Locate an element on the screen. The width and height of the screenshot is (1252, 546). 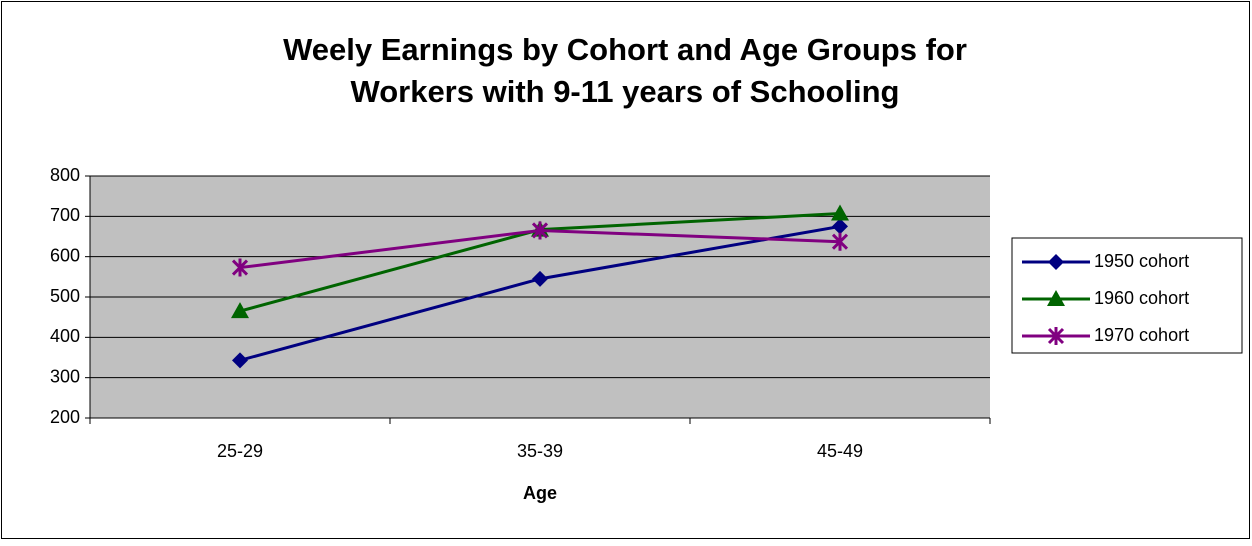
y-tick-label: 700 is located at coordinates (65, 215).